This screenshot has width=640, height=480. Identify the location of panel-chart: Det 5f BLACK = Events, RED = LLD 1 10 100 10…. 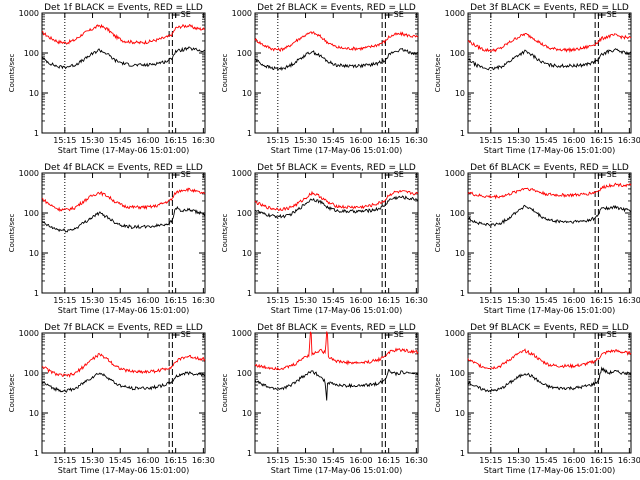
(324, 239).